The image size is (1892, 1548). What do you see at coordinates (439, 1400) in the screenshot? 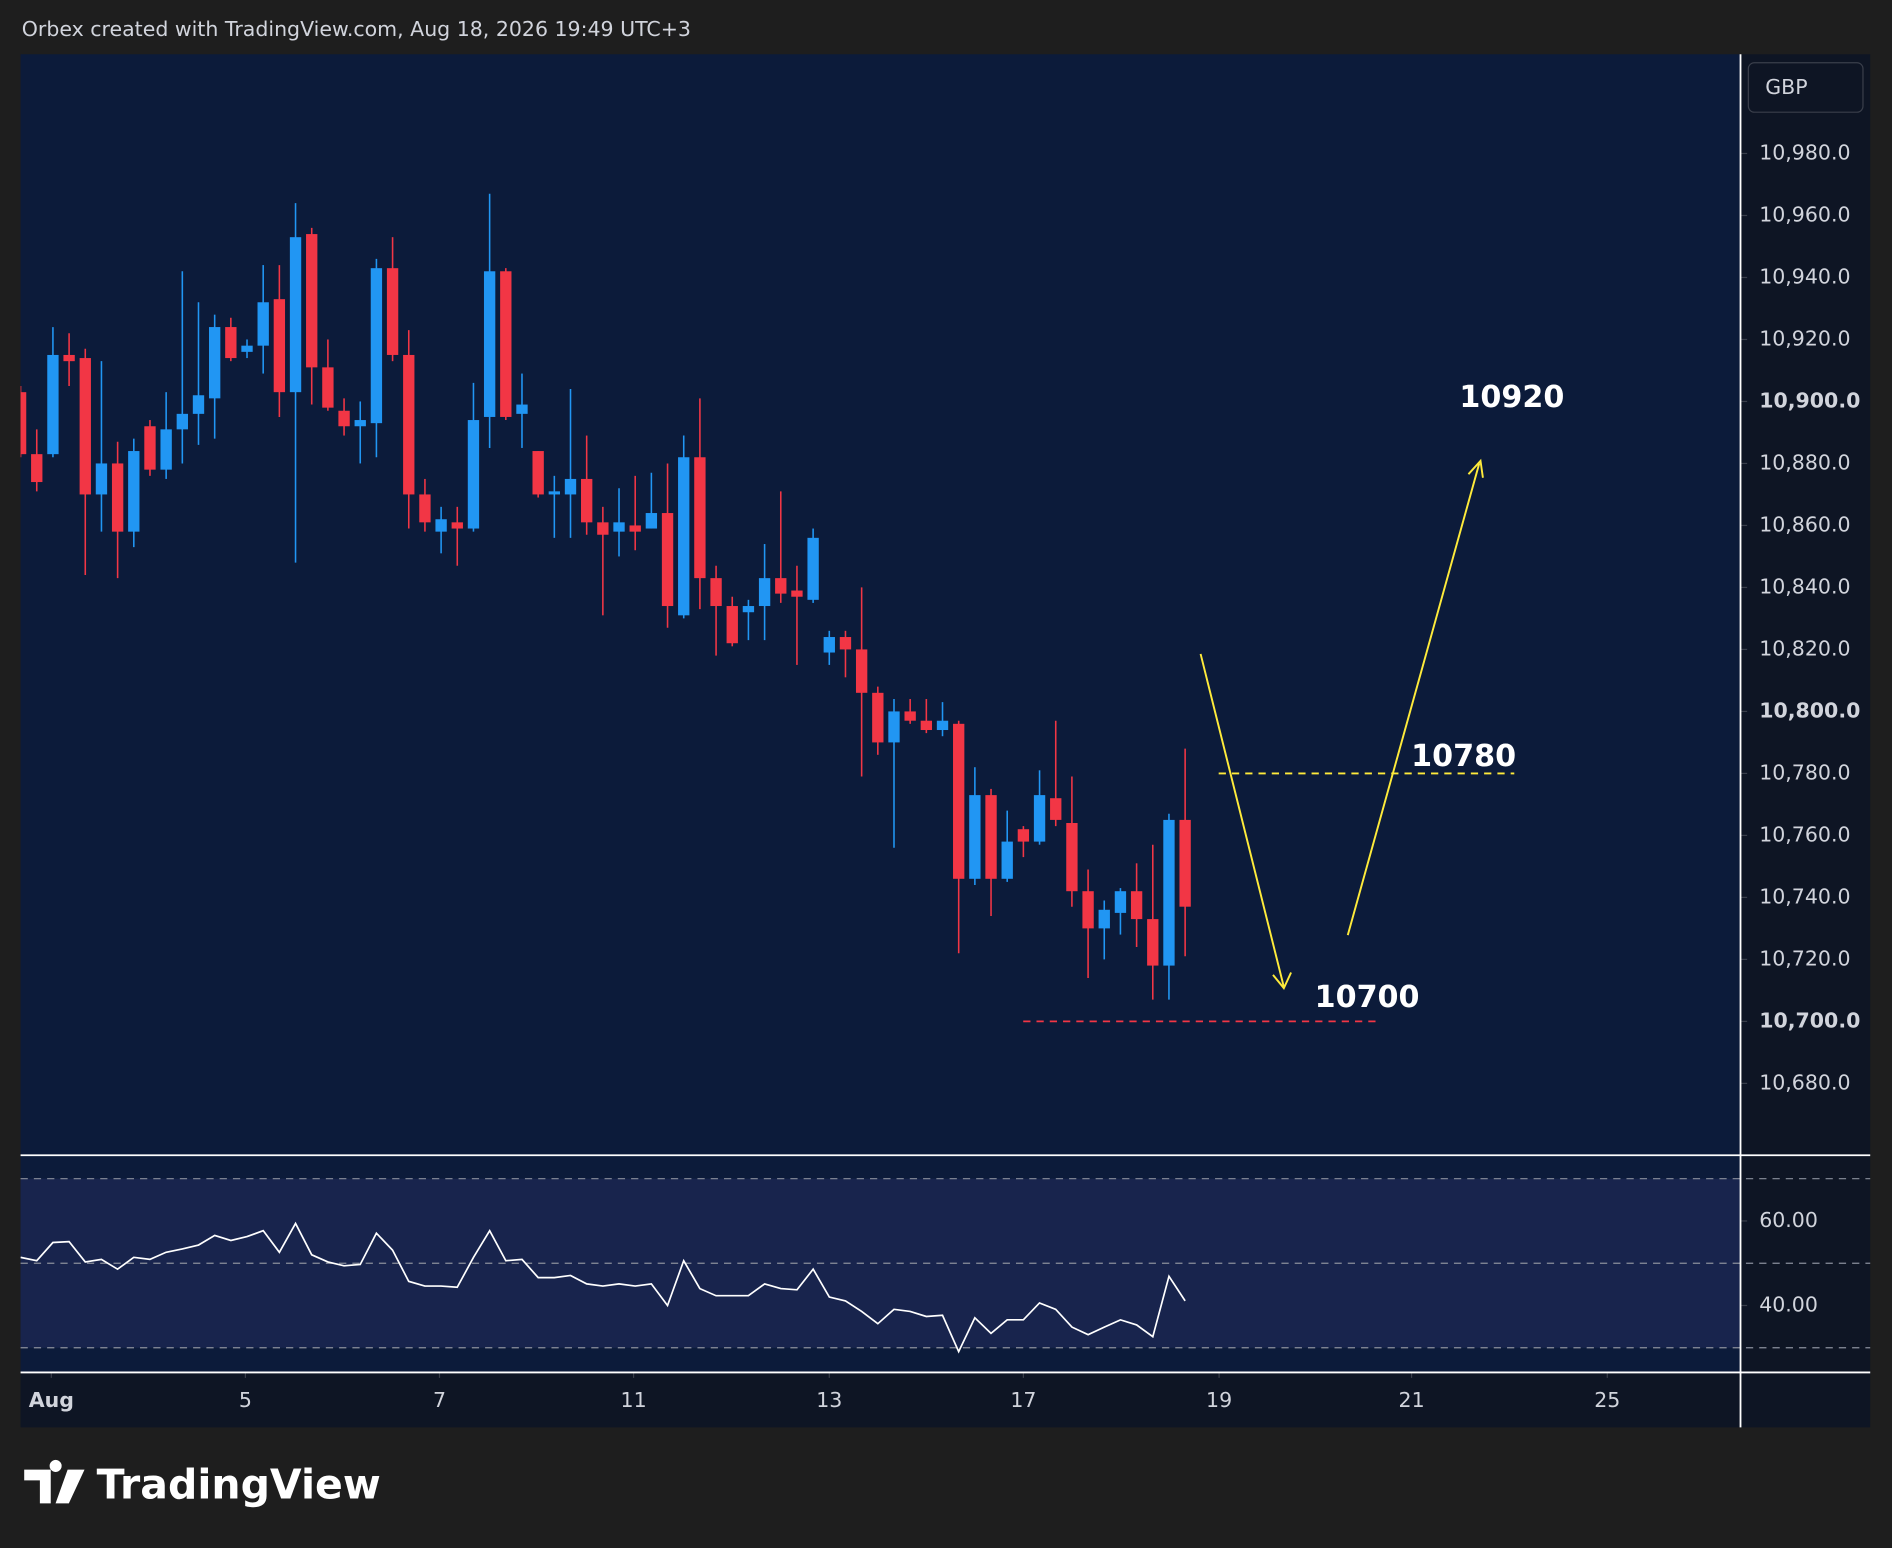
I see `x-tick-label: 7` at bounding box center [439, 1400].